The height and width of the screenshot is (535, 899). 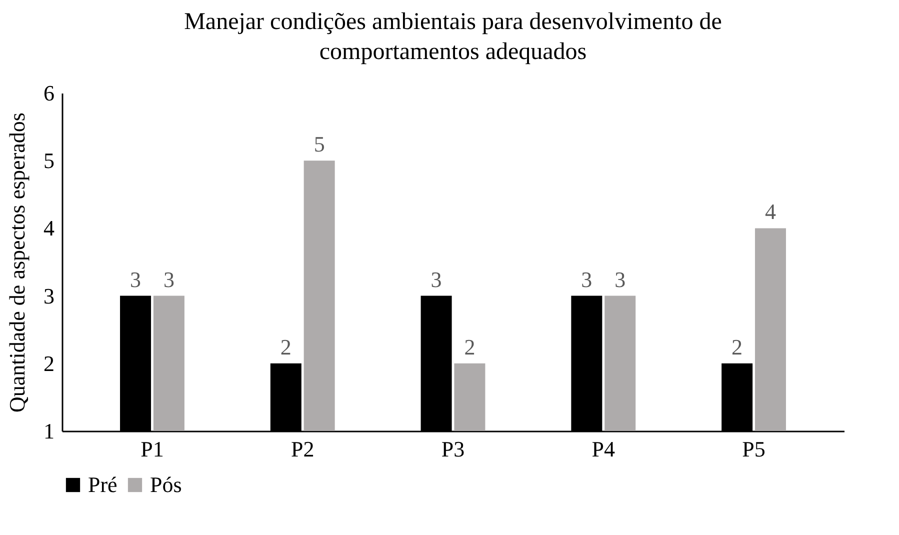 What do you see at coordinates (166, 484) in the screenshot?
I see `legend-label: Pós` at bounding box center [166, 484].